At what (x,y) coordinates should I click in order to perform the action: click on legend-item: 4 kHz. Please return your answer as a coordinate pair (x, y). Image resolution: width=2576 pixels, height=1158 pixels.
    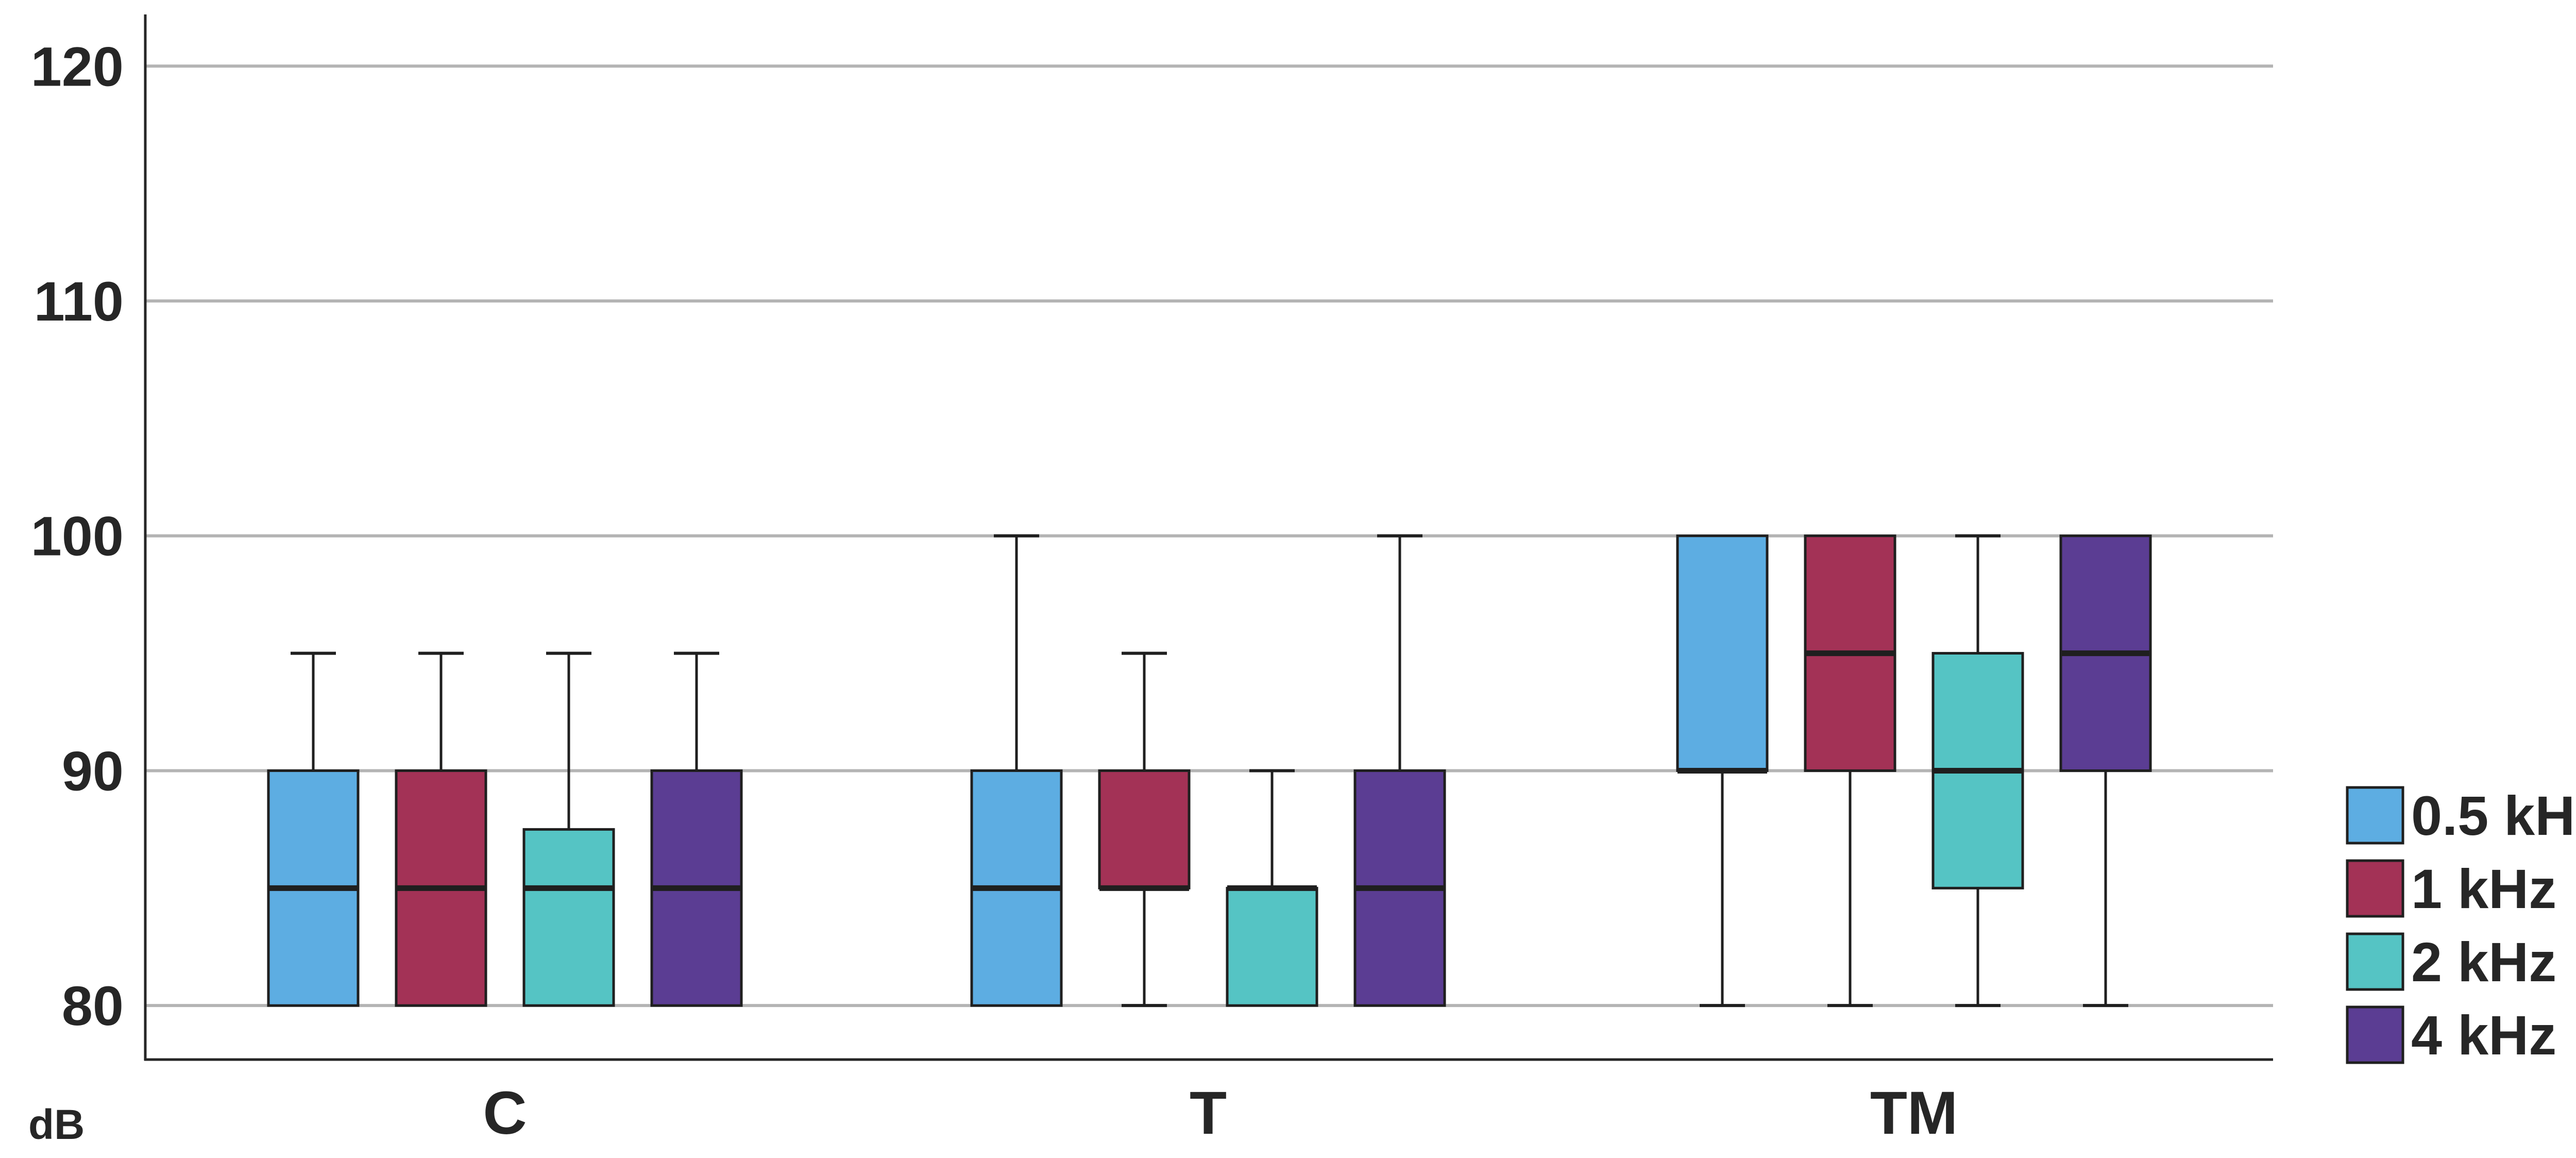
    Looking at the image, I should click on (2451, 1035).